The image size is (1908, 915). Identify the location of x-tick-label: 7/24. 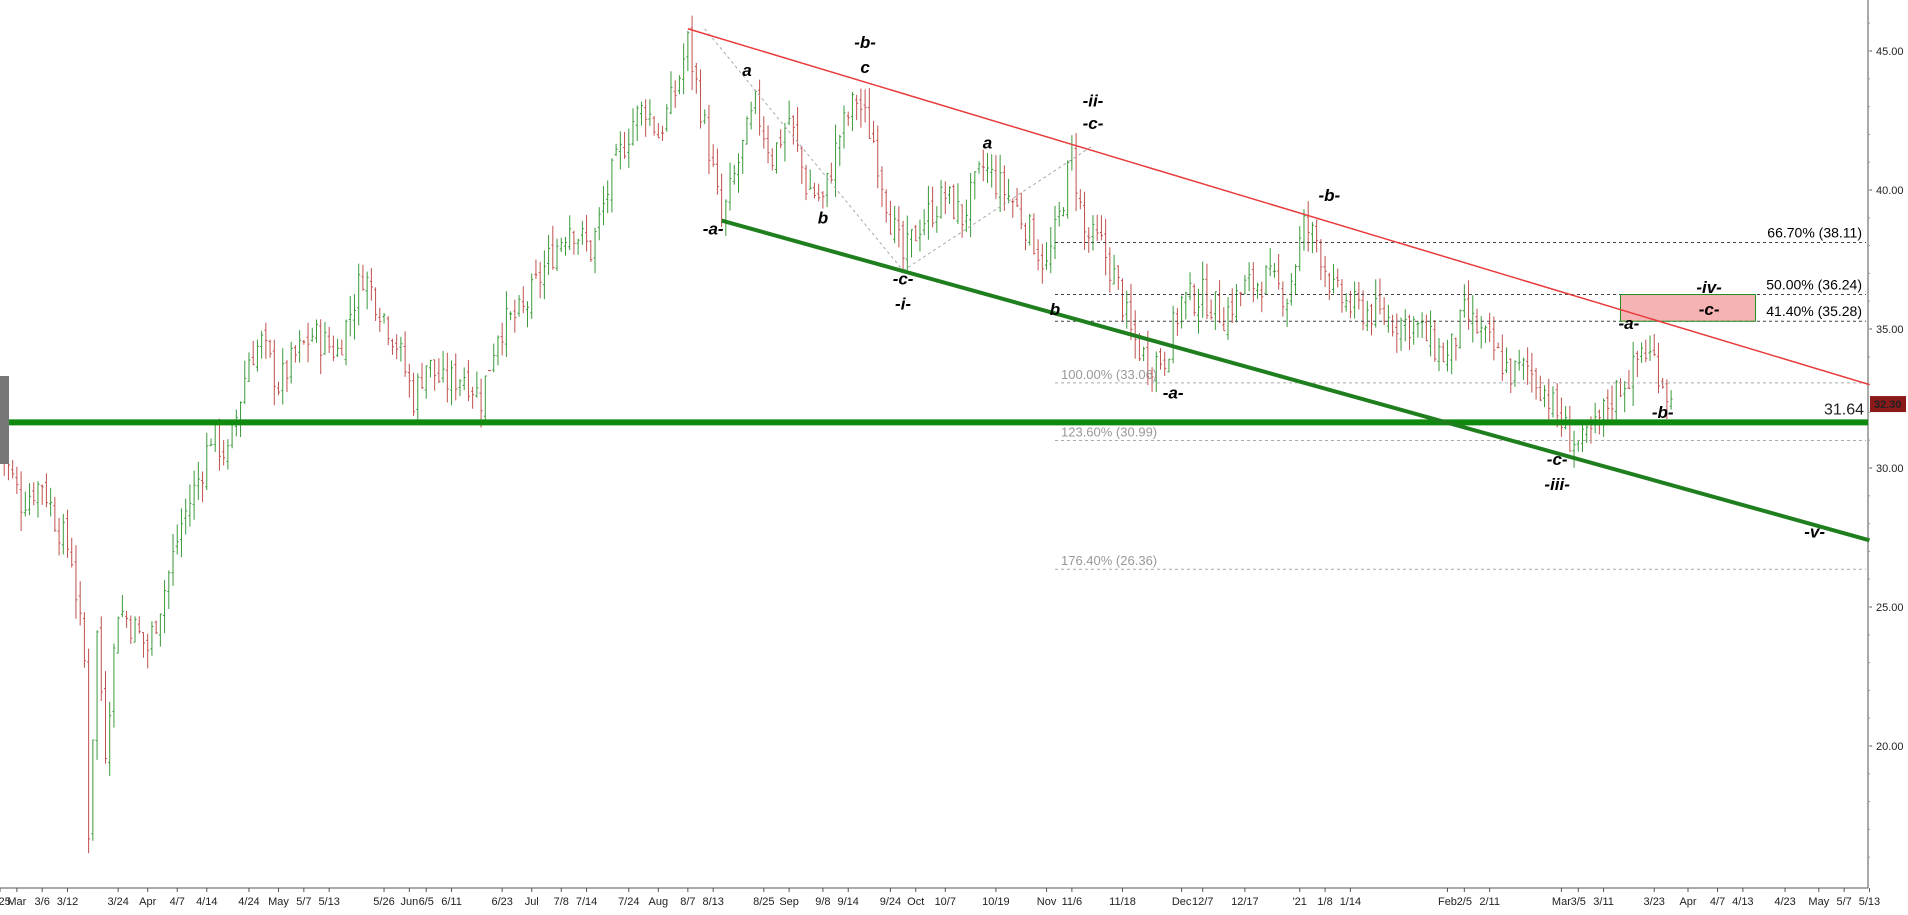
(628, 902).